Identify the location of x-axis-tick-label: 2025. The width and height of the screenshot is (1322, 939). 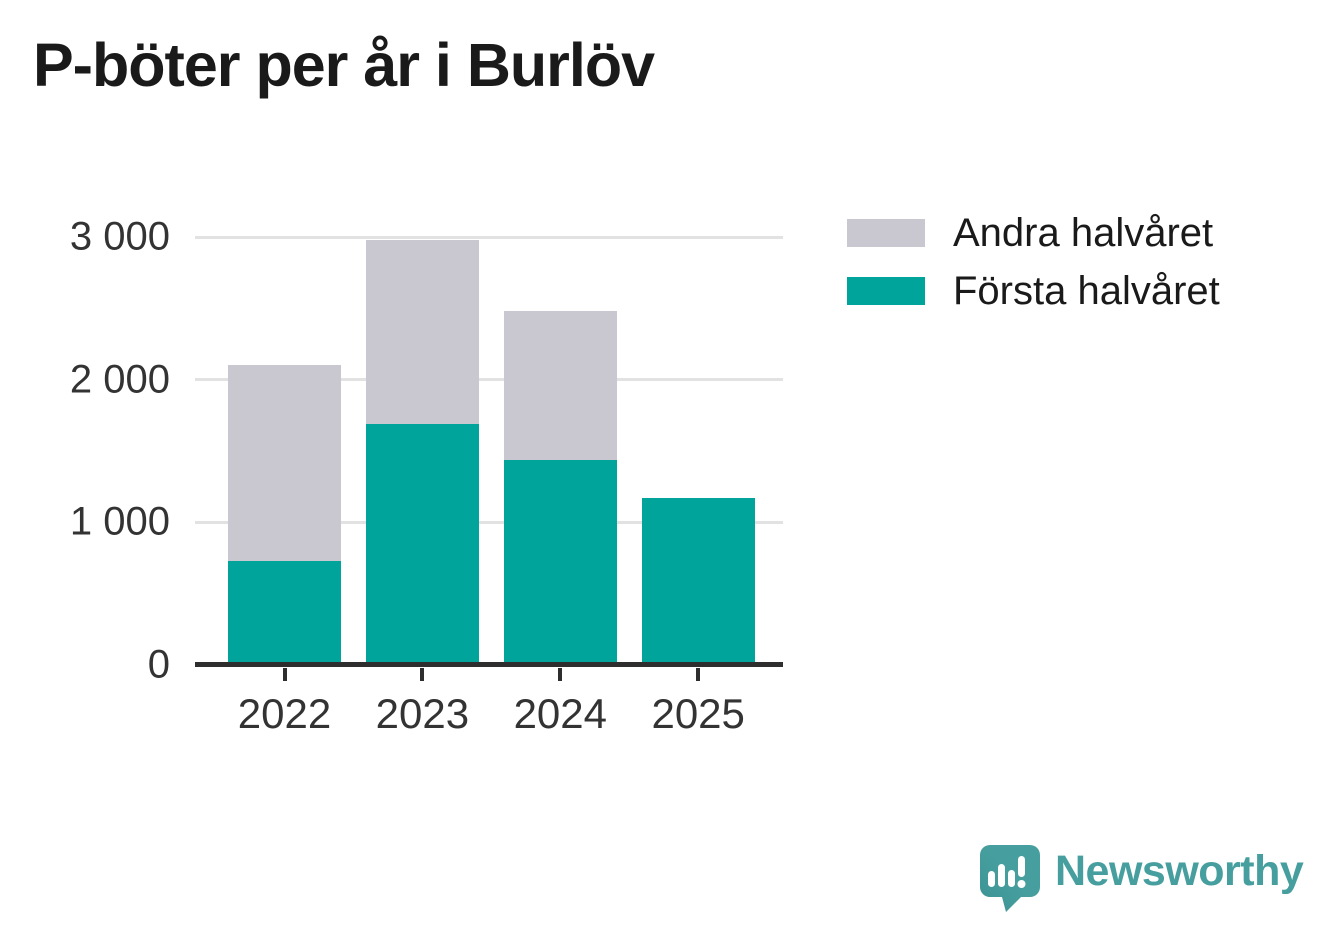
(698, 713).